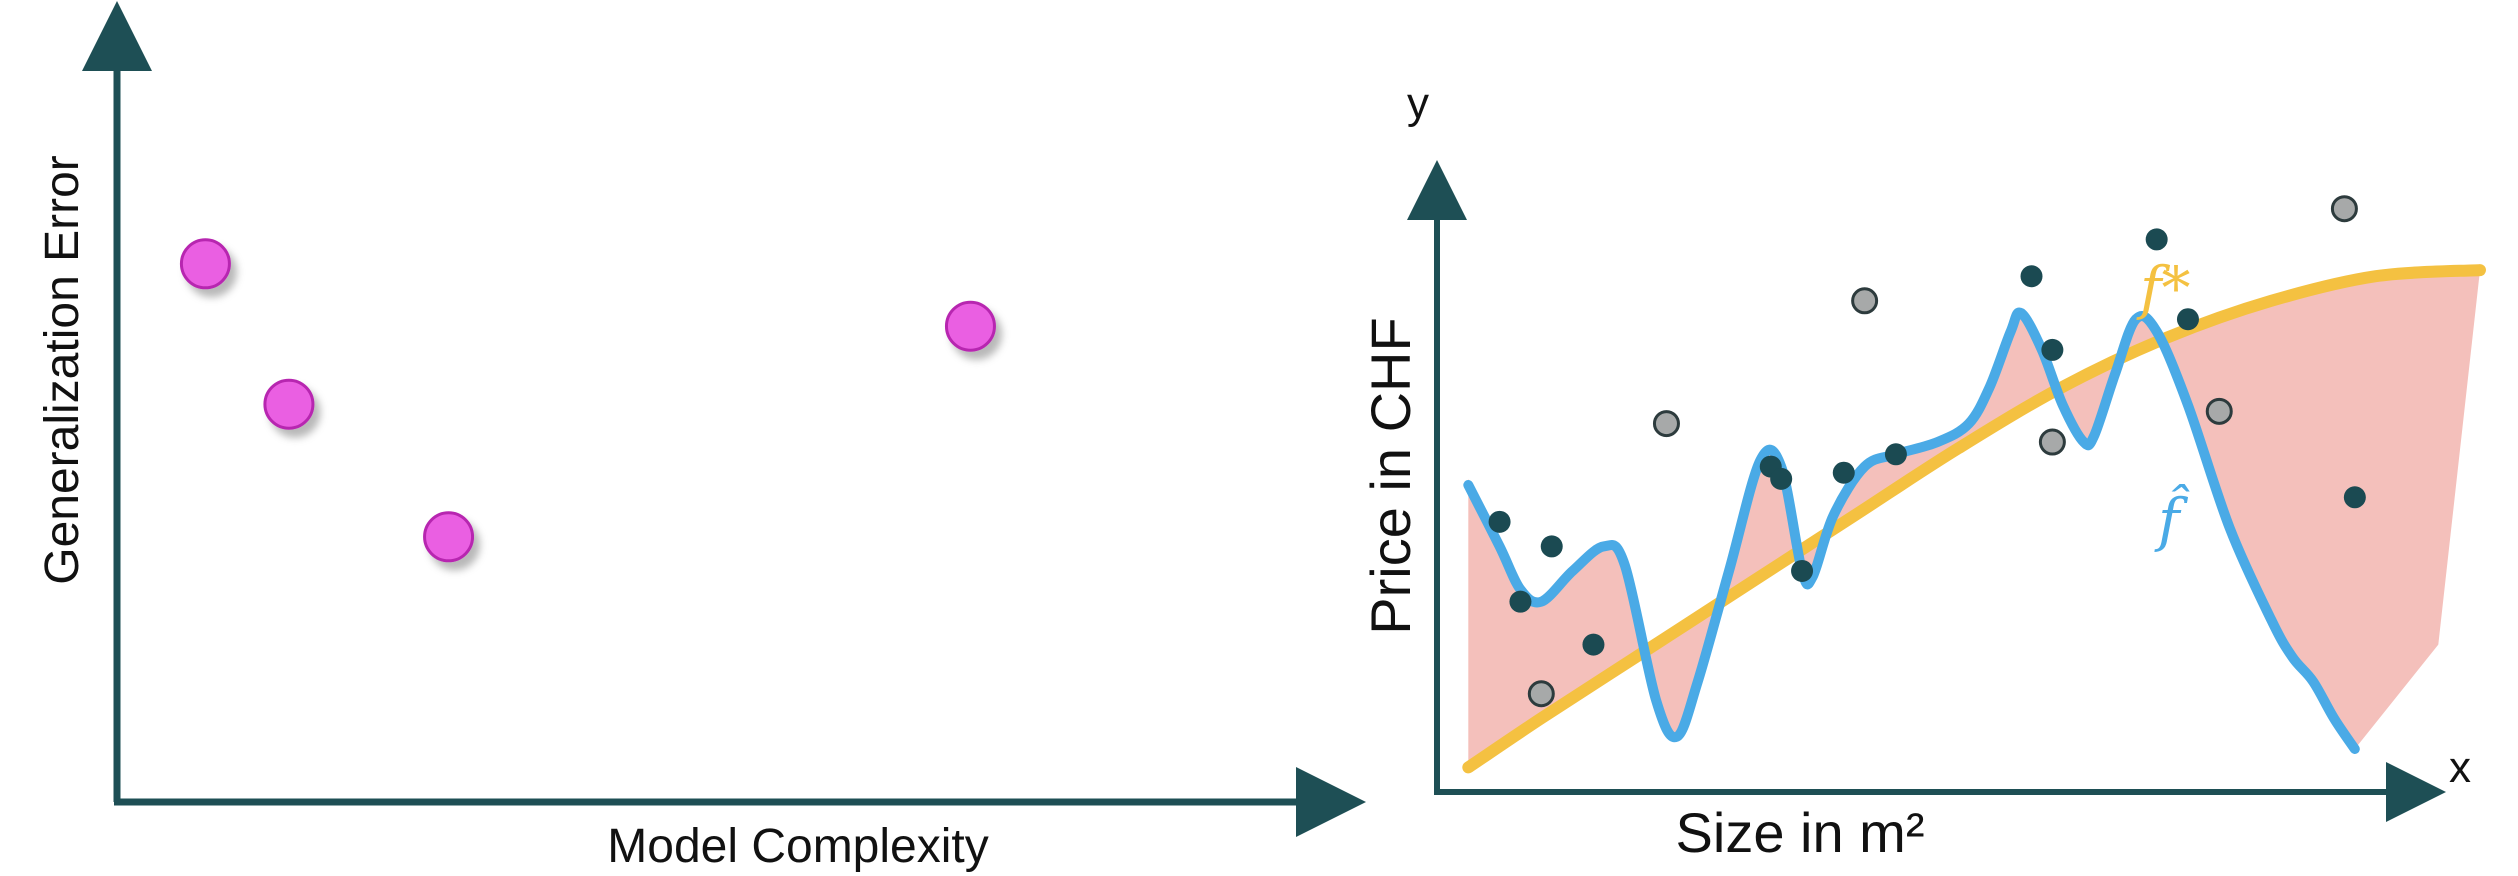 The height and width of the screenshot is (876, 2518). Describe the element at coordinates (1800, 832) in the screenshot. I see `right-x-axis-label: Size in m²` at that location.